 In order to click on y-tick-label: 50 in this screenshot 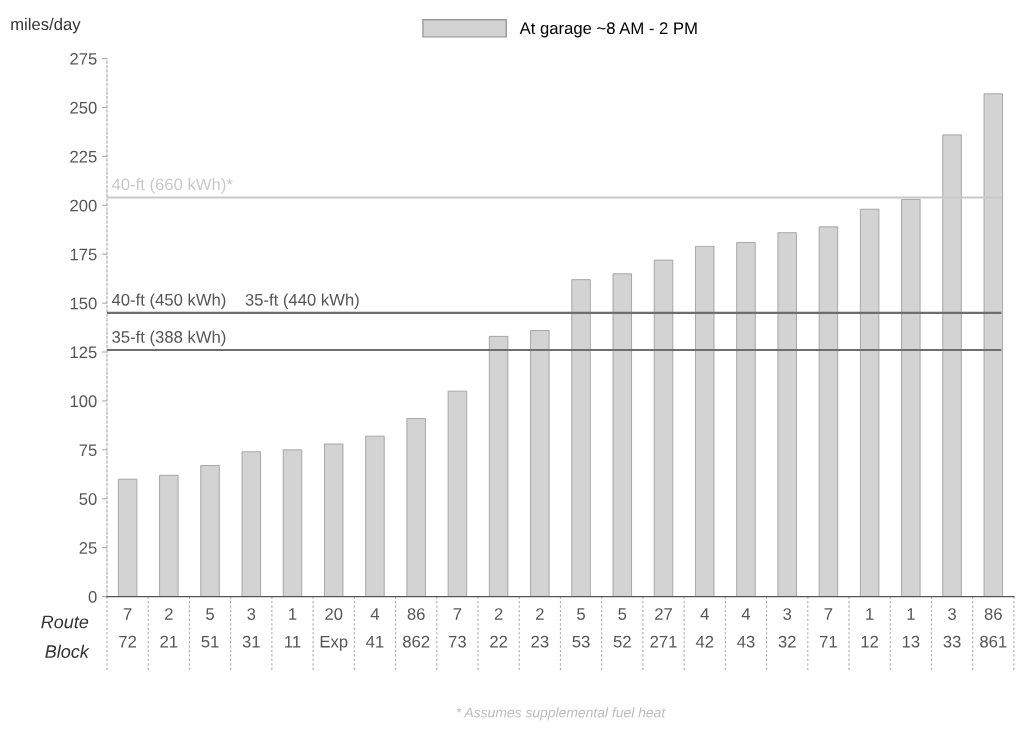, I will do `click(88, 499)`.